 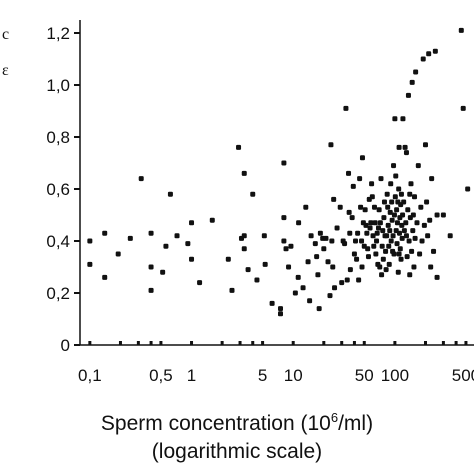 I want to click on y-tick-label: 1,0, so click(x=58, y=85).